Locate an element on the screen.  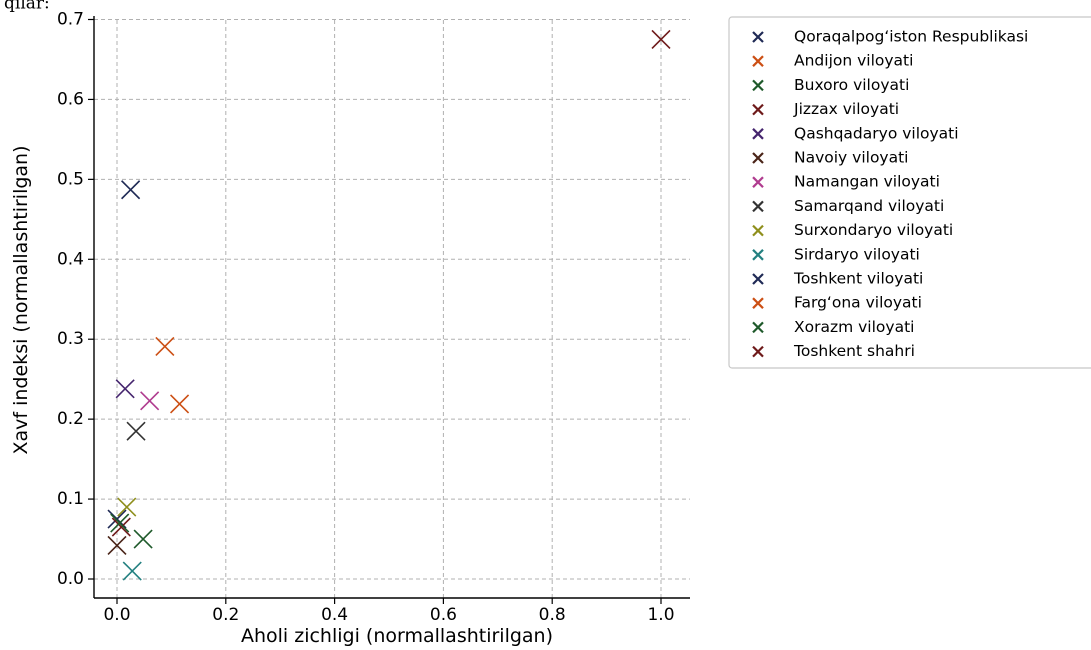
legend-label: Navoiy viloyati is located at coordinates (851, 158).